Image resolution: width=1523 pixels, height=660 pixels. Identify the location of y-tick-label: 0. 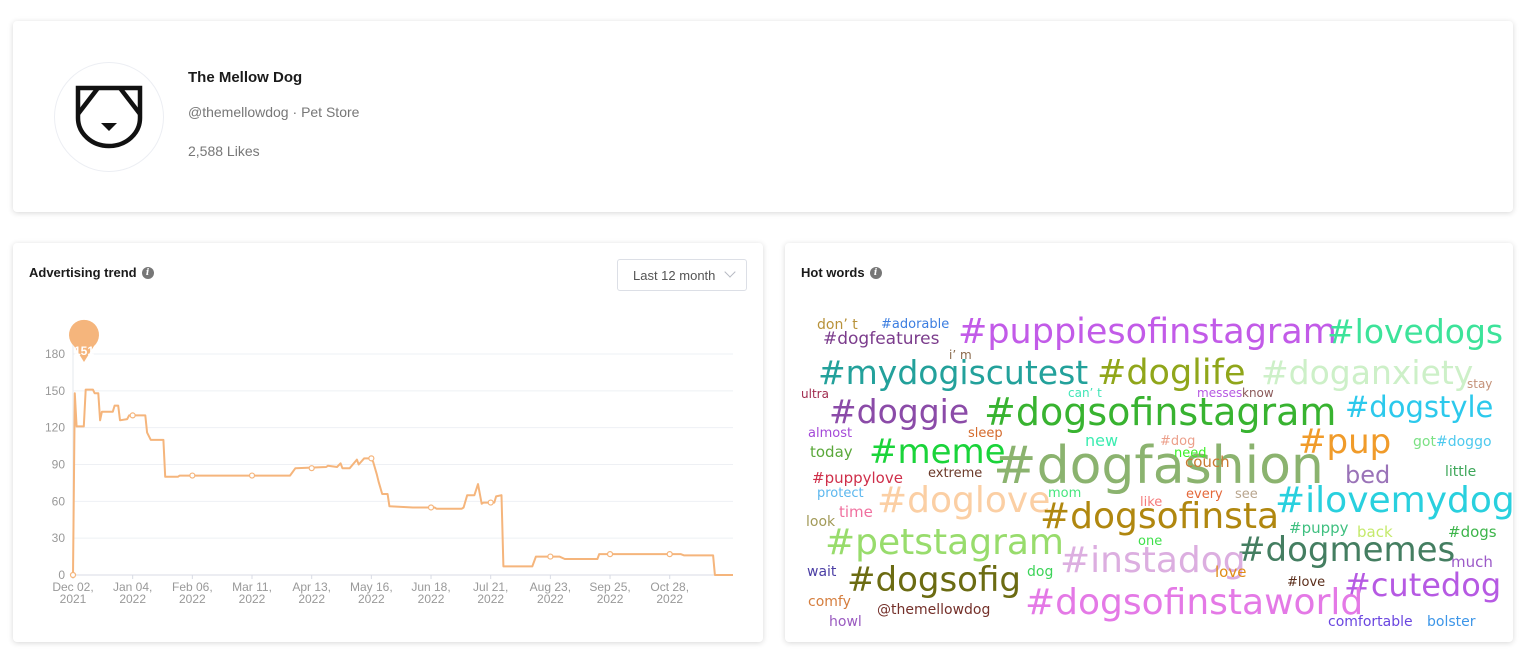
(61, 575).